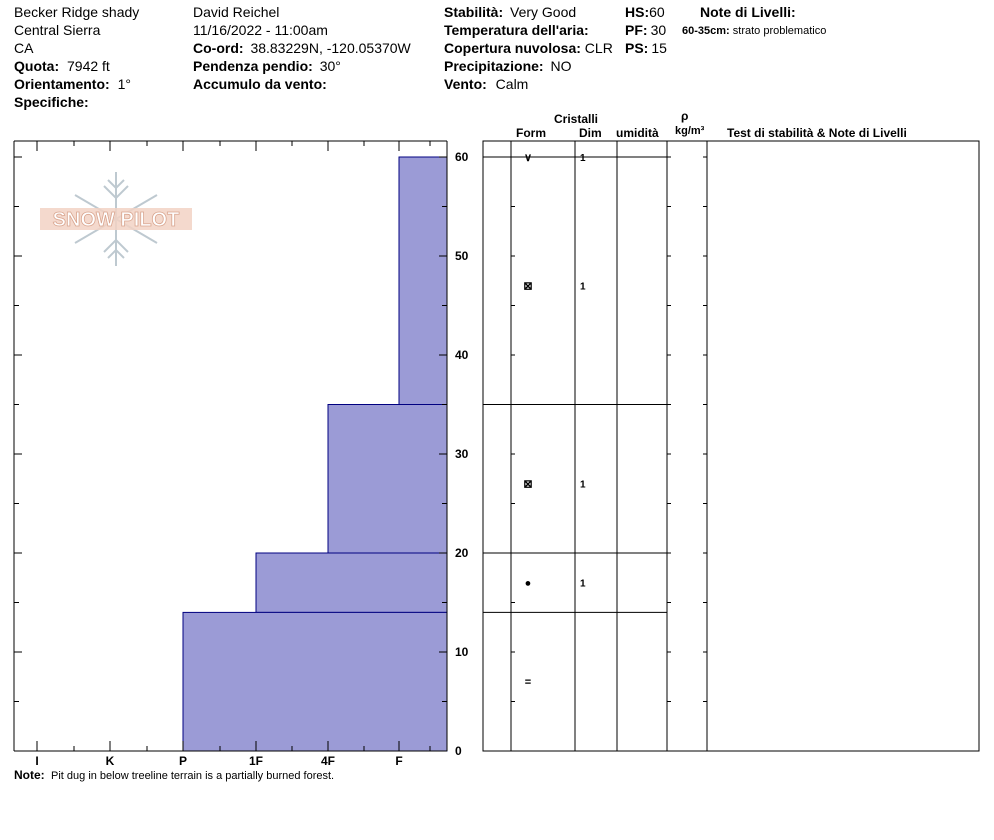 The width and height of the screenshot is (994, 840). What do you see at coordinates (29, 775) in the screenshot?
I see `note-label: Note:` at bounding box center [29, 775].